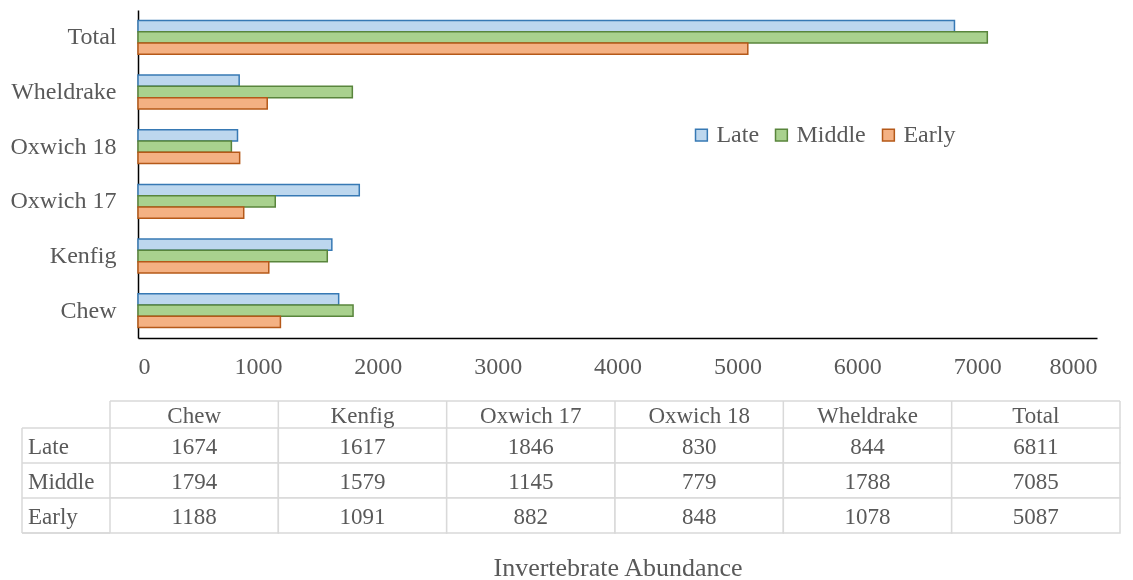 The image size is (1133, 580). I want to click on data-label: 848, so click(699, 516).